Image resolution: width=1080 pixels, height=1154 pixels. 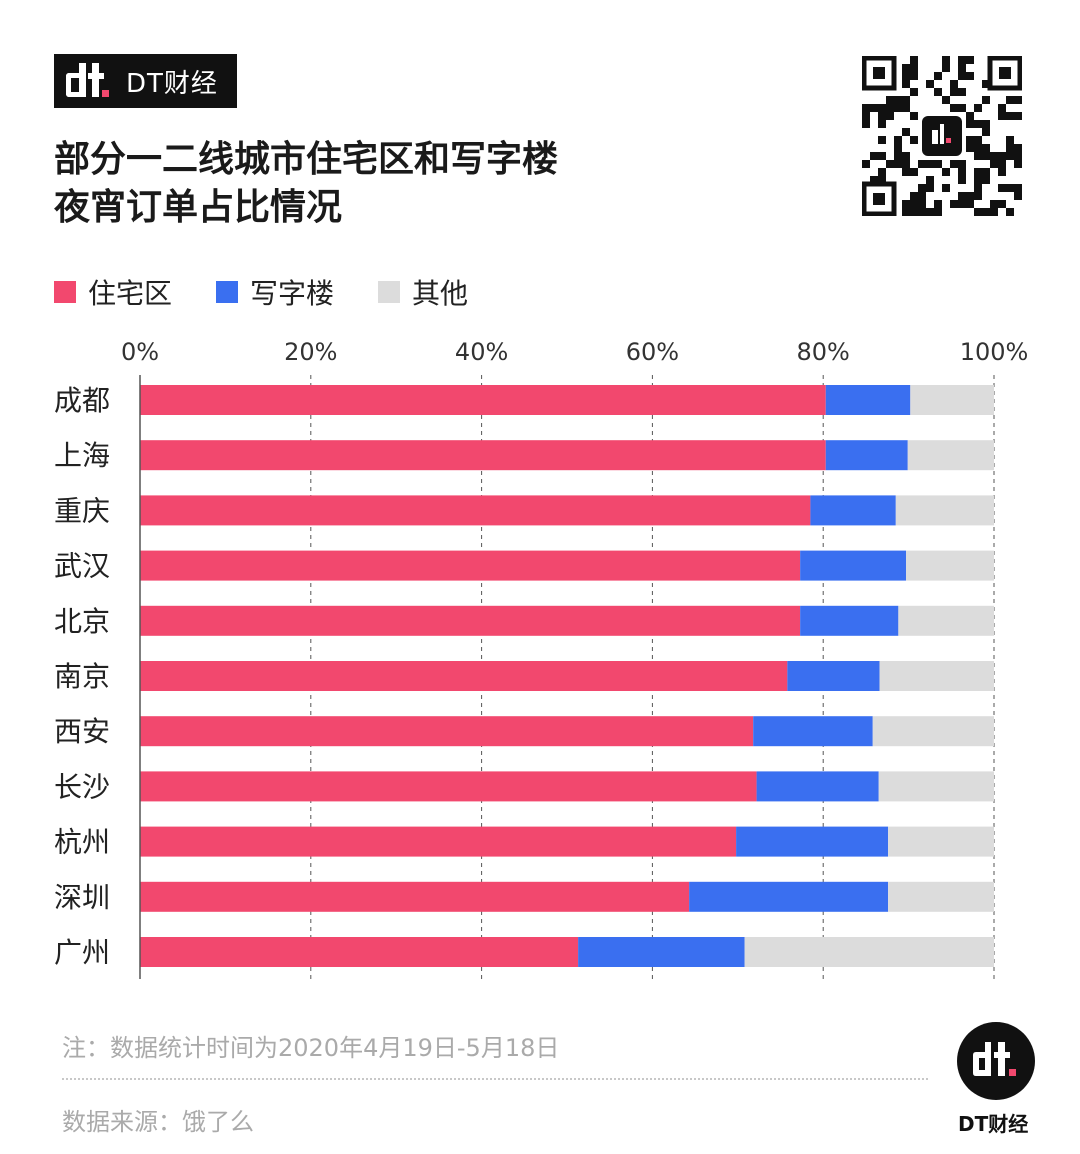 I want to click on dt-logo-icon, so click(x=91, y=81).